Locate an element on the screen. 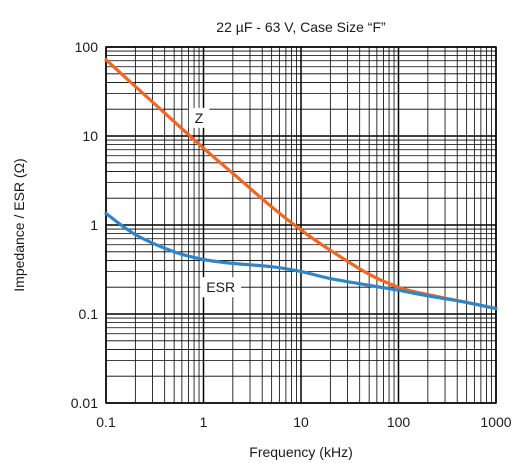 The height and width of the screenshot is (463, 522). y-tick-label: 10 is located at coordinates (90, 136).